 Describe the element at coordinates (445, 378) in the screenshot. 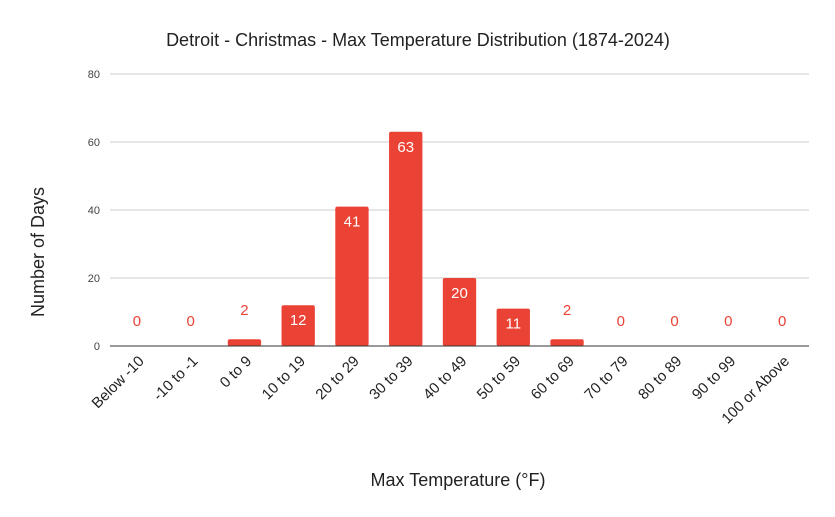

I see `x-tick-label: 40 to 49` at that location.